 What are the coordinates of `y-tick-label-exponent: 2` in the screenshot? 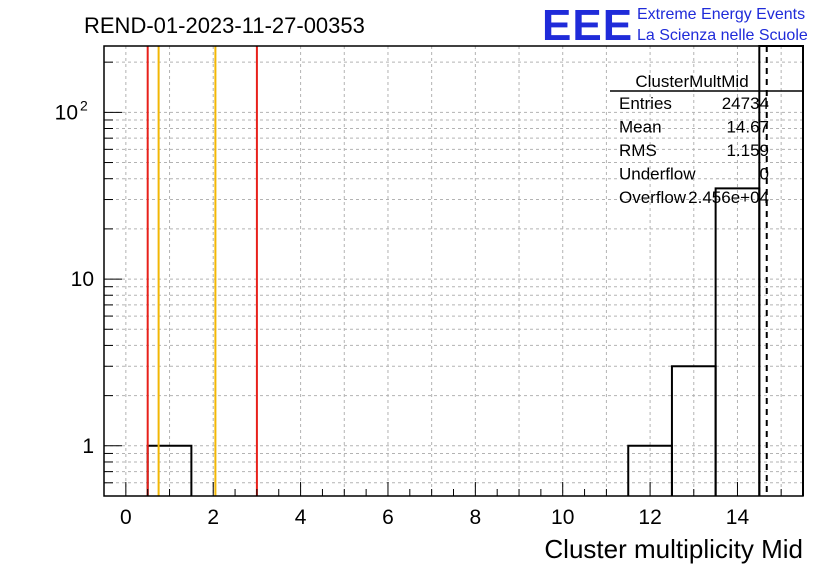 It's located at (84, 105).